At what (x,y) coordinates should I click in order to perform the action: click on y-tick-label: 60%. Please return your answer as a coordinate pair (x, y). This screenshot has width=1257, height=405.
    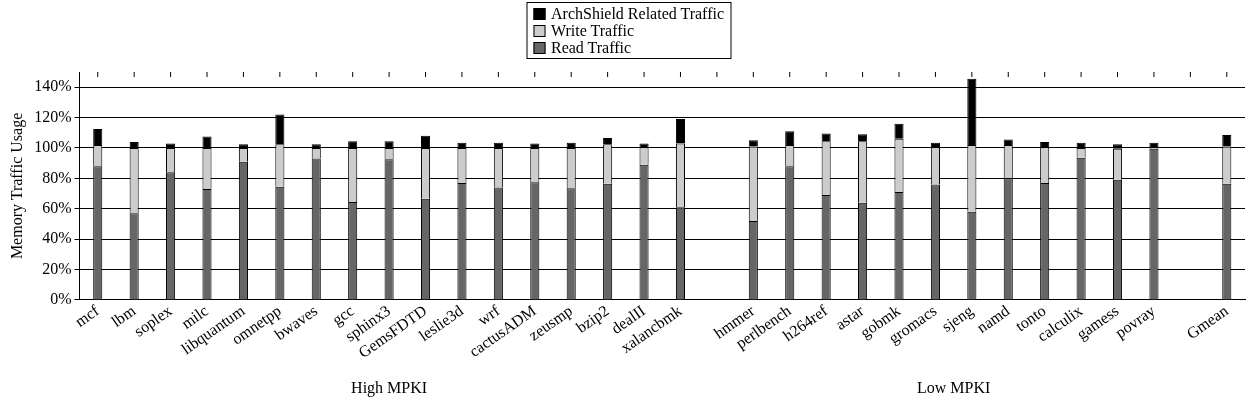
    Looking at the image, I should click on (57, 207).